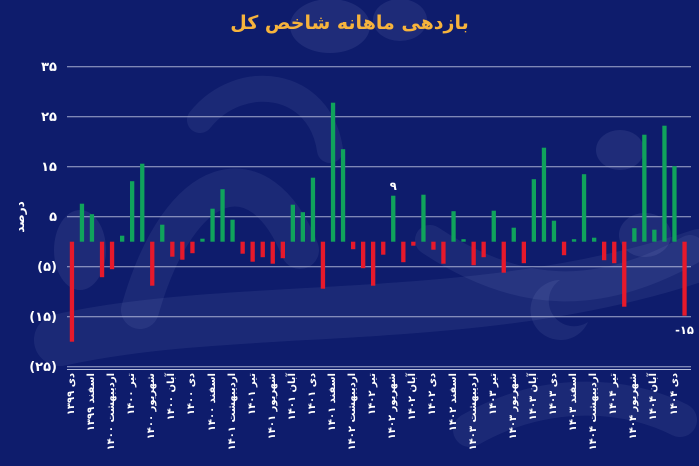 This screenshot has height=466, width=699. Describe the element at coordinates (349, 23) in the screenshot. I see `chart-title: بازدهی ماهانه شاخص کل` at that location.